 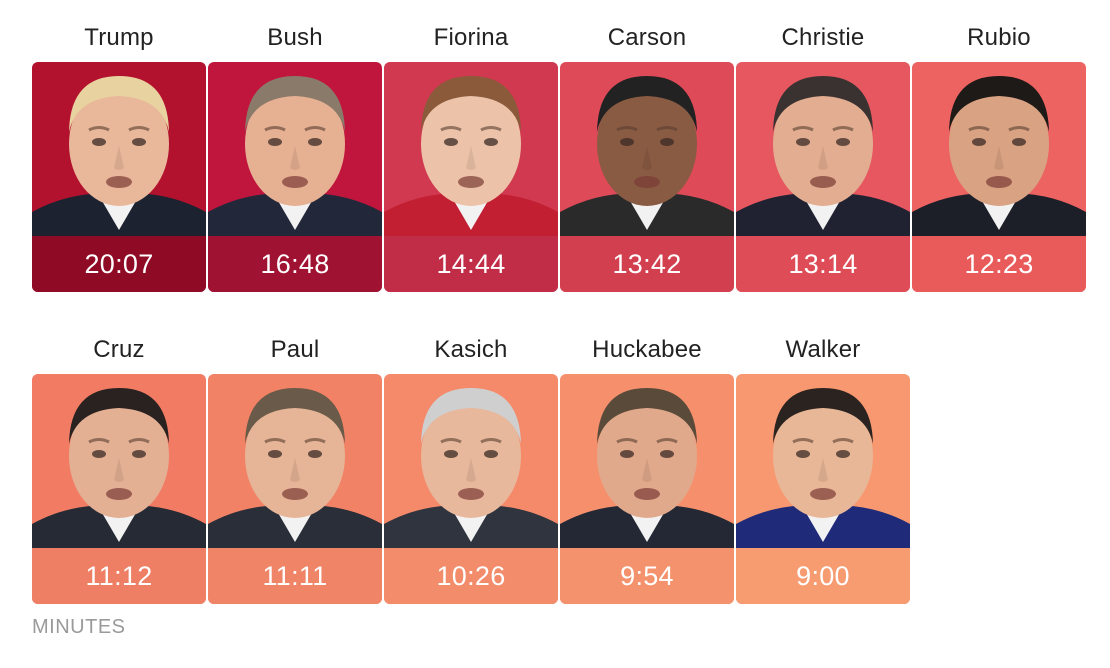 I want to click on candidate-cell: Kasich 10:26, so click(x=471, y=488).